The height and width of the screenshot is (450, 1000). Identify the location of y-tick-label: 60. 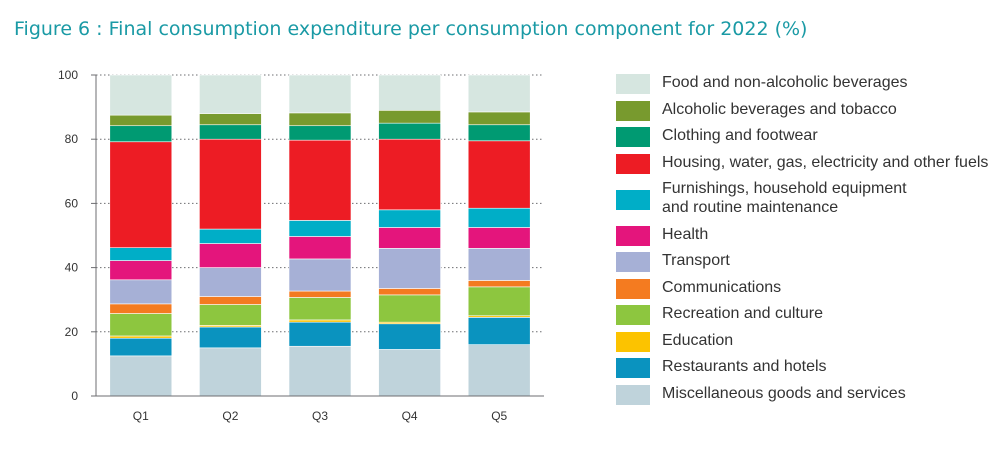
(72, 203).